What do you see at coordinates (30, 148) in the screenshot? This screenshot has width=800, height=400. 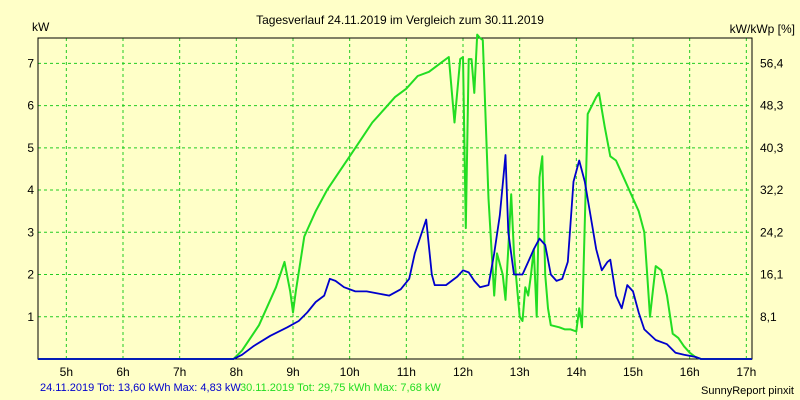 I see `y-left-tick-label: 5` at bounding box center [30, 148].